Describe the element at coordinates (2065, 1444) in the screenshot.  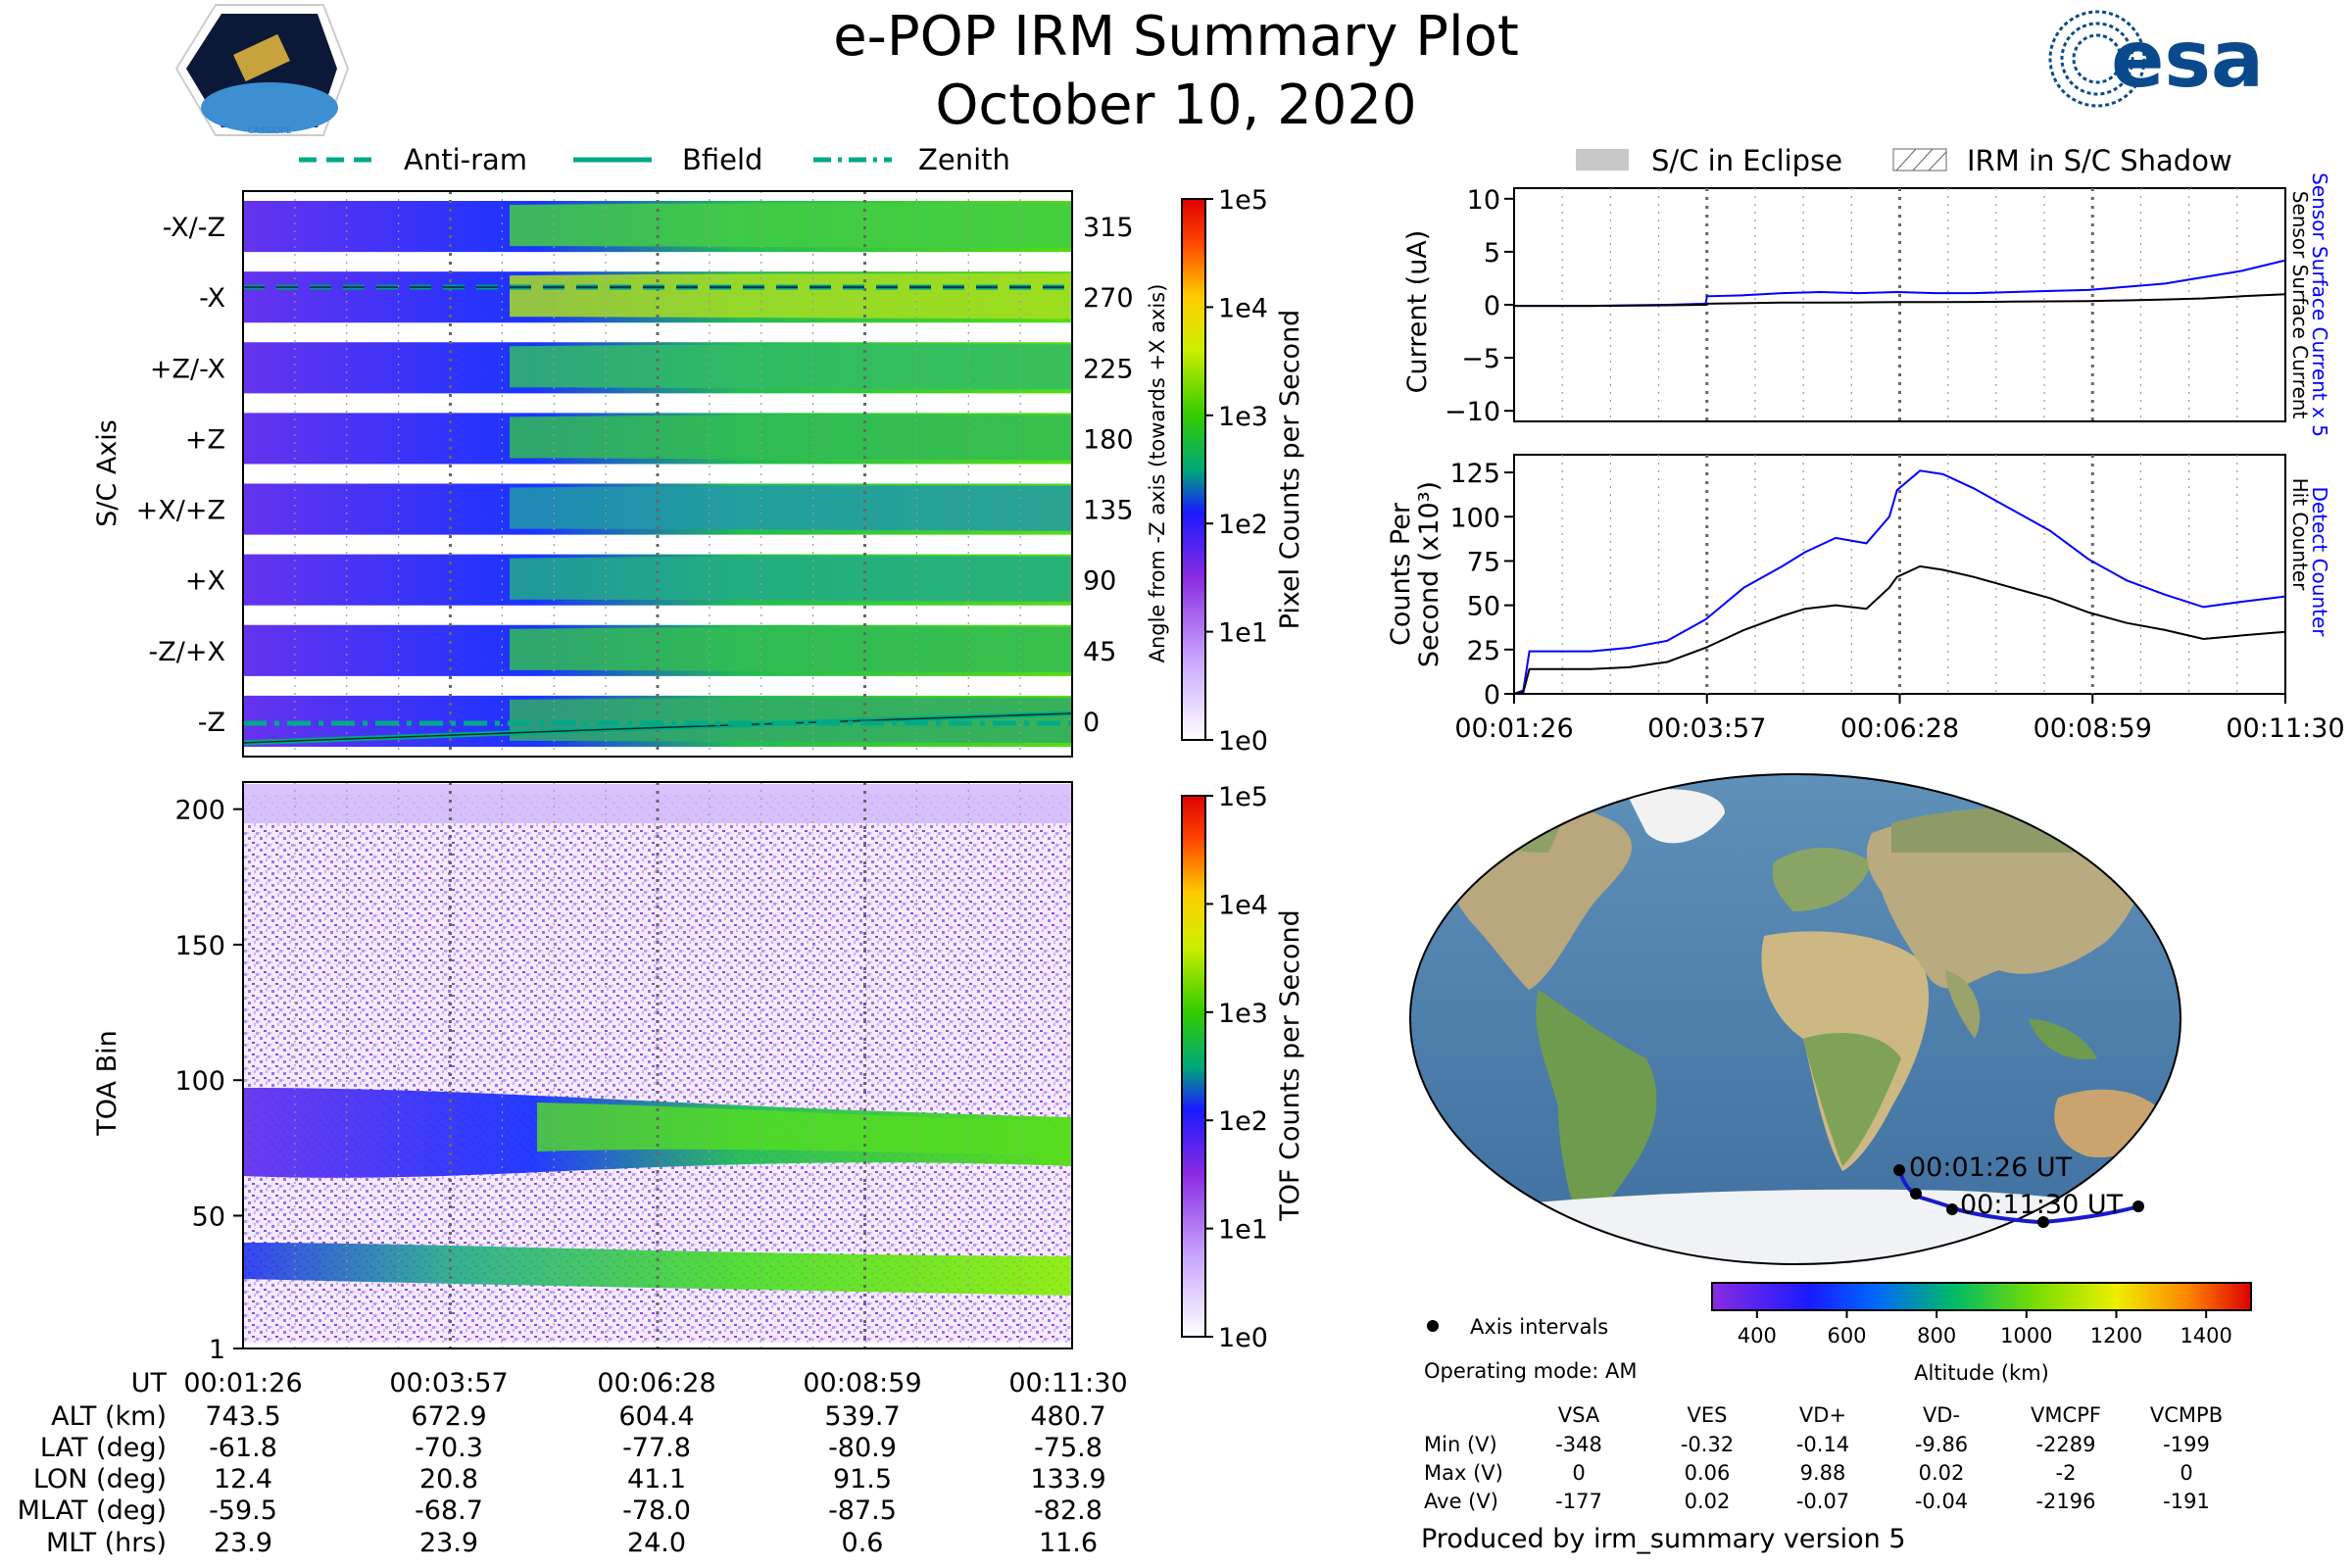
I see `voltage-cell: -2289` at that location.